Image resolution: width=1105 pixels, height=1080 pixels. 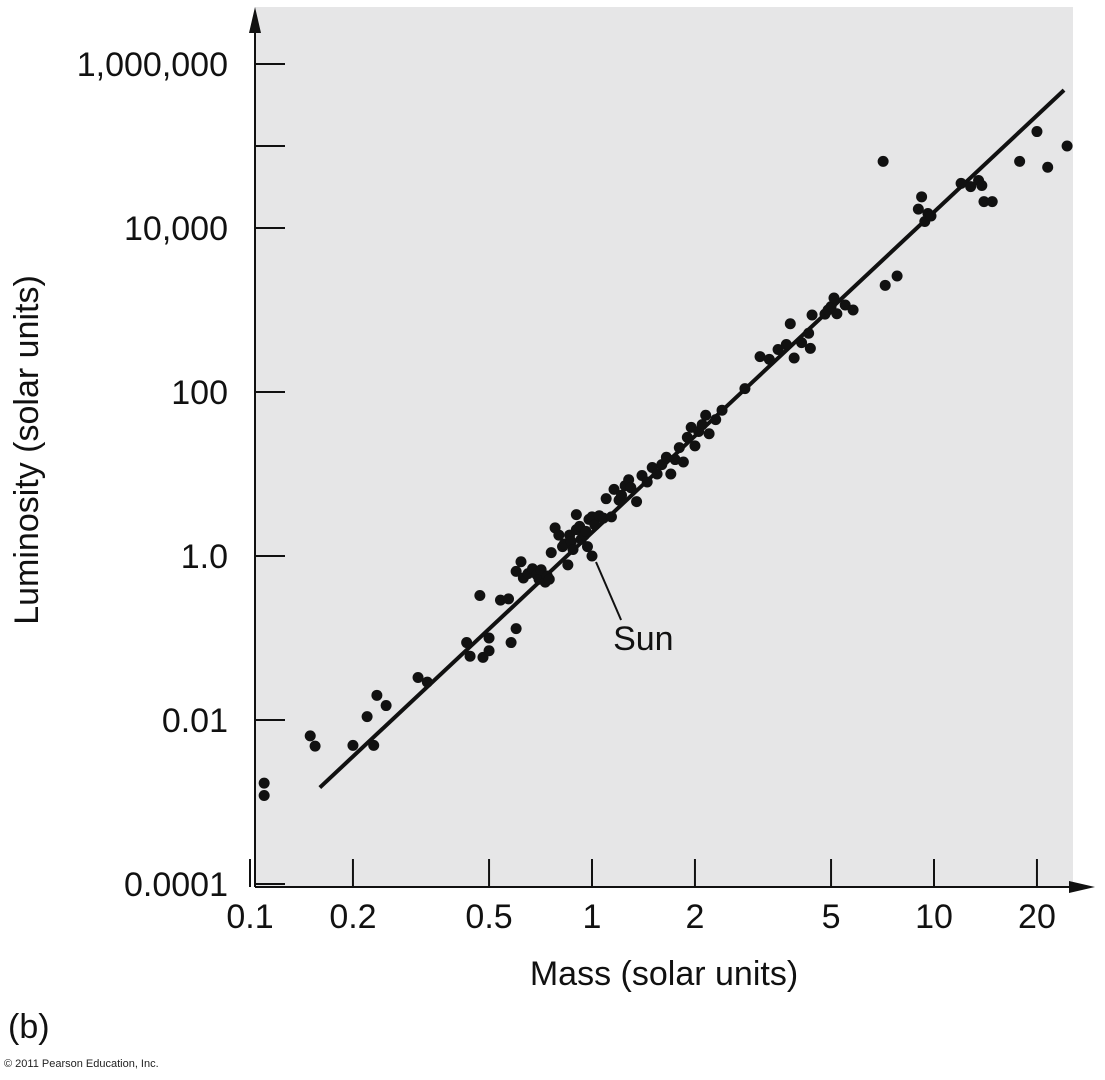 What do you see at coordinates (181, 475) in the screenshot?
I see `y-axis-ticks: 0.0001 0.01 1.0 100 10,000 1,000,000` at bounding box center [181, 475].